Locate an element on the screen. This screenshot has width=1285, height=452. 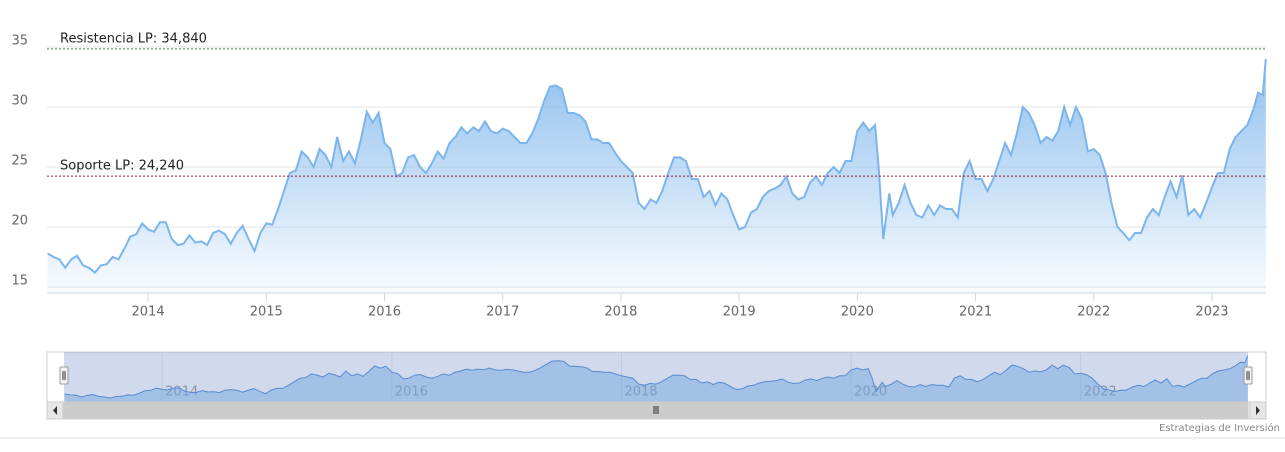
x-tick-label: 2019 is located at coordinates (739, 312).